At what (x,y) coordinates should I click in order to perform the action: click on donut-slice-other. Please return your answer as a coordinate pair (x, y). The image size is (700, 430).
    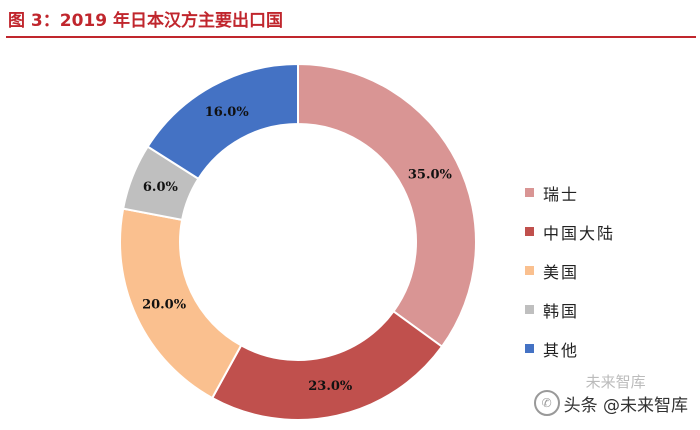
    Looking at the image, I should click on (222, 121).